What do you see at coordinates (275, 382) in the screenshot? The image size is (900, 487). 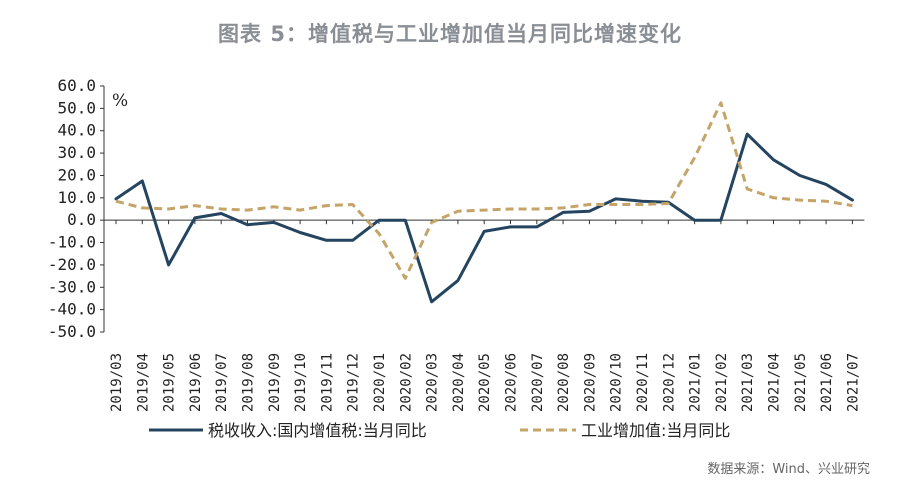 I see `x-tick-label: 2019/09` at bounding box center [275, 382].